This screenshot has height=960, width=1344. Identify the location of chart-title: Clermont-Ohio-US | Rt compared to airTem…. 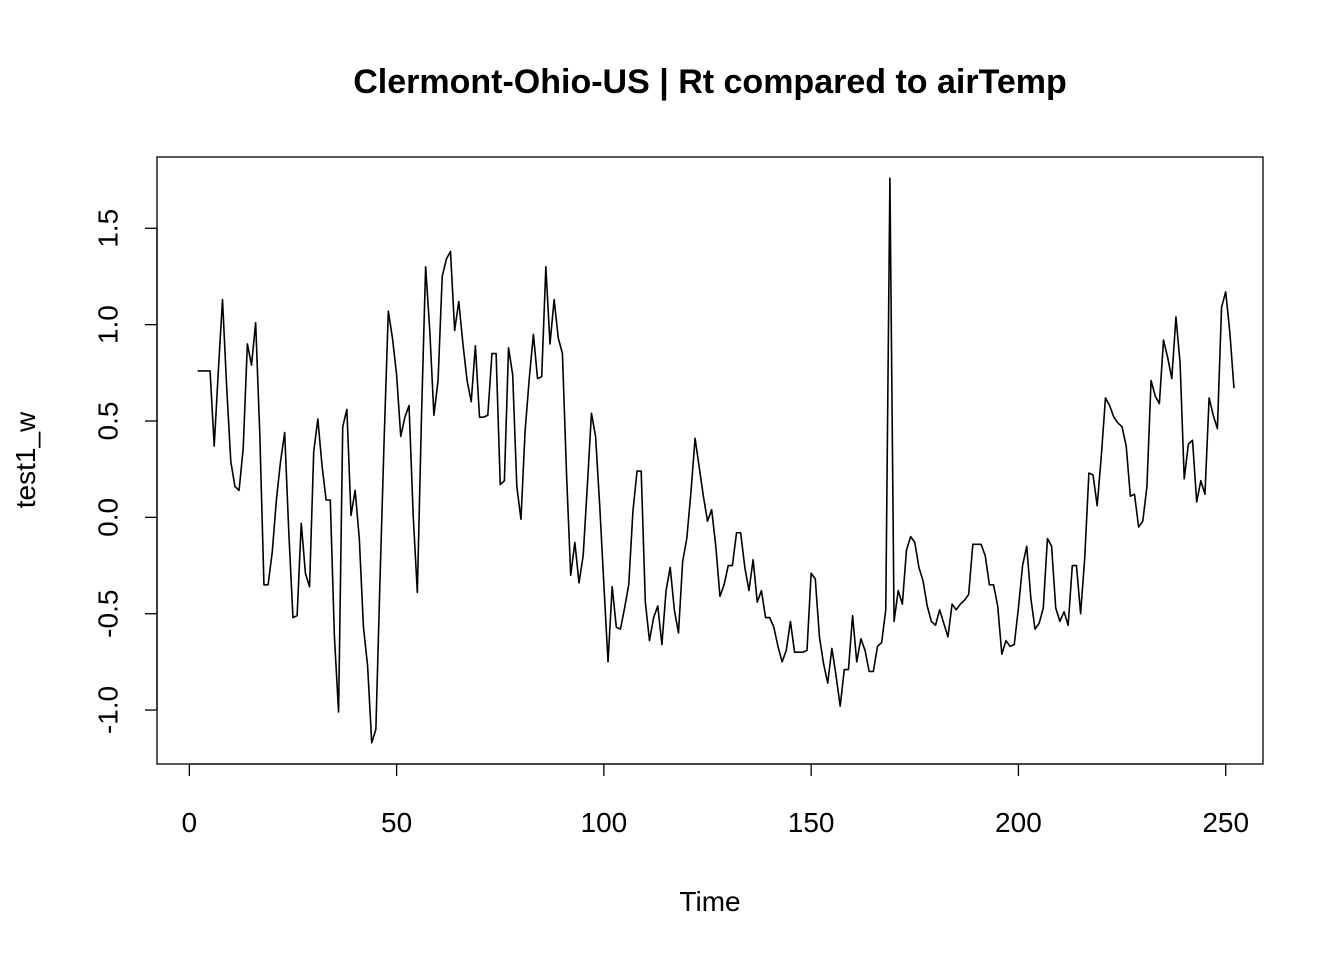
(710, 82).